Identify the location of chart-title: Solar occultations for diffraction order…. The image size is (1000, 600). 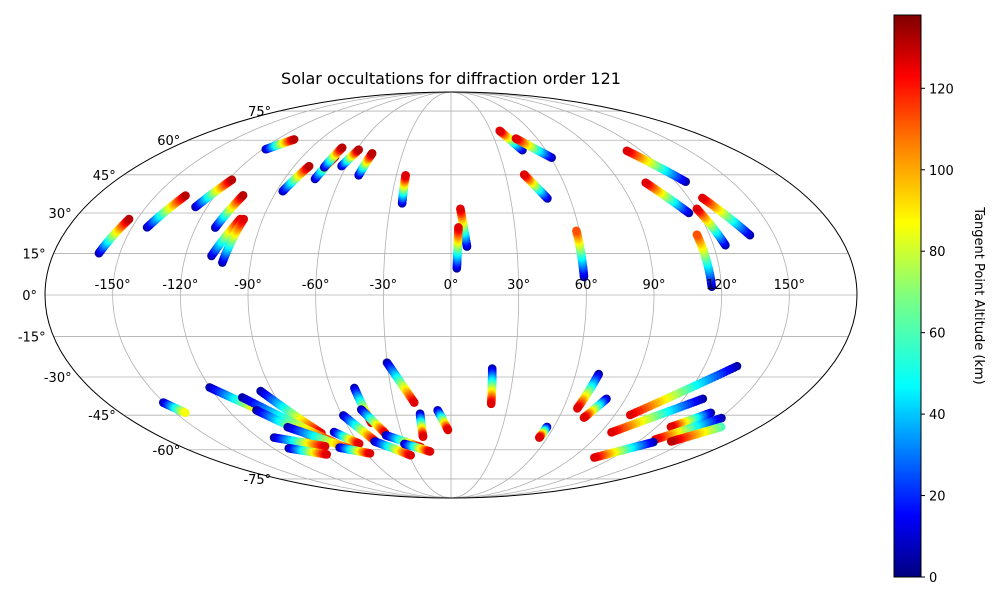
(451, 78).